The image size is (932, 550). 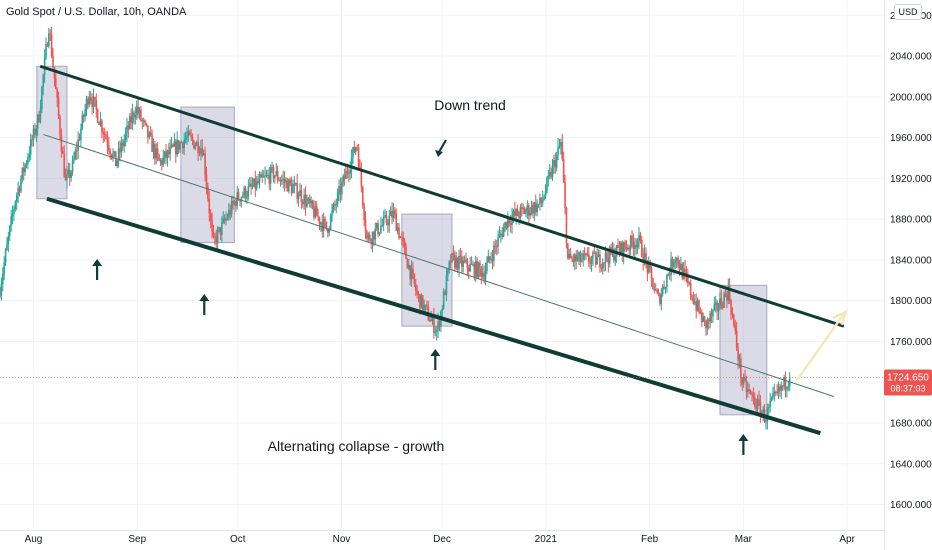 What do you see at coordinates (911, 301) in the screenshot?
I see `y-tick-label: 1800.000` at bounding box center [911, 301].